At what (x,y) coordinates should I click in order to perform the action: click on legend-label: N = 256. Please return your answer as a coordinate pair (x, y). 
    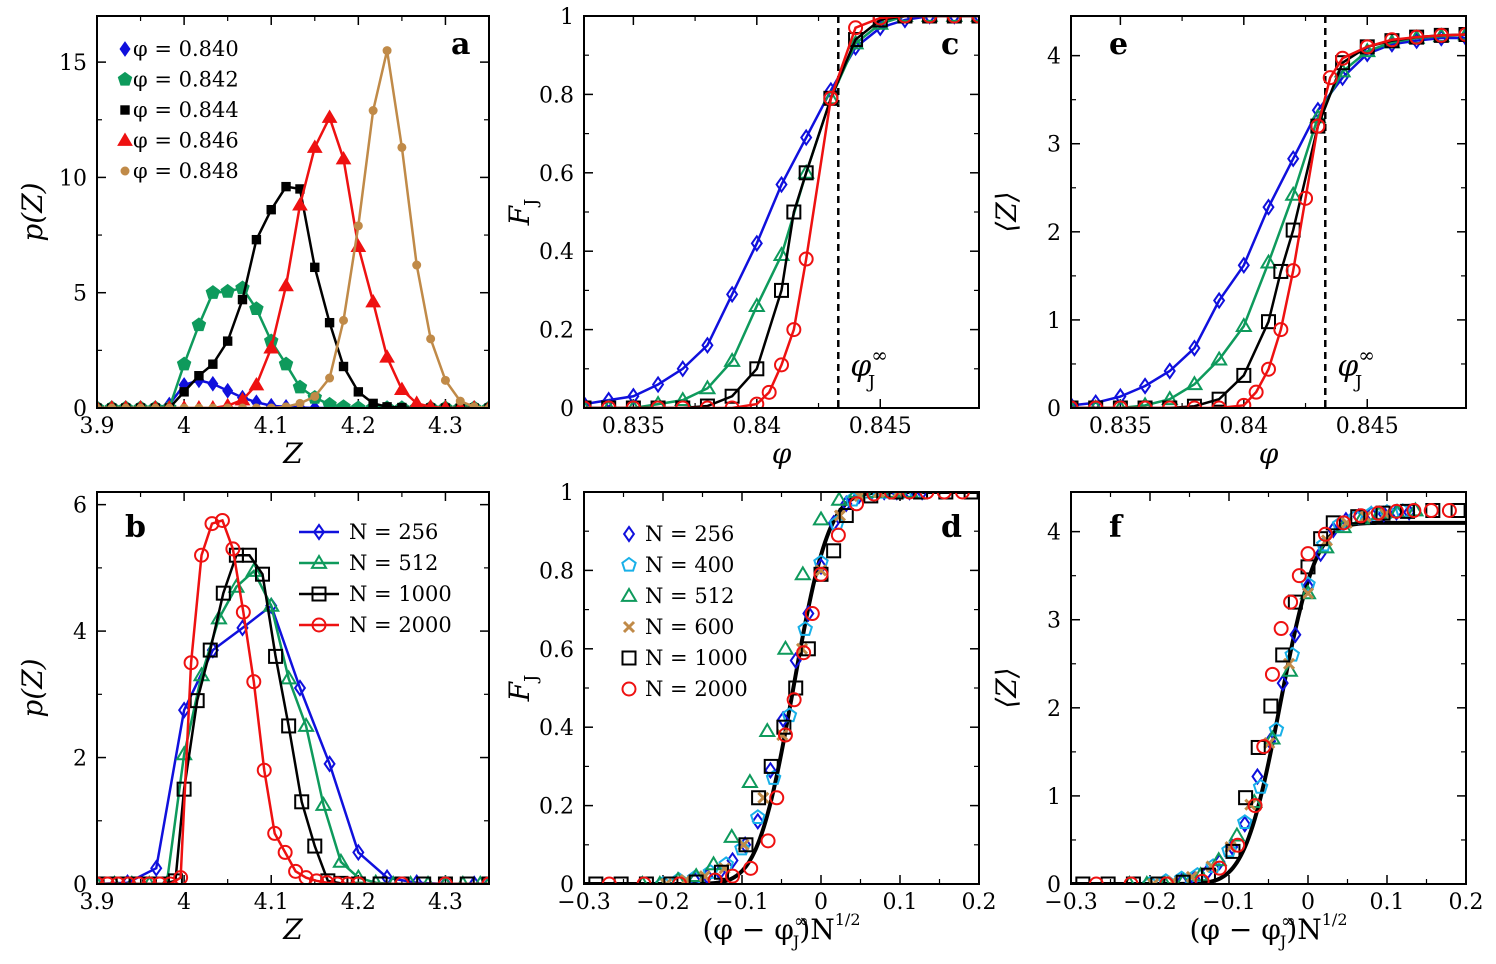
    Looking at the image, I should click on (689, 534).